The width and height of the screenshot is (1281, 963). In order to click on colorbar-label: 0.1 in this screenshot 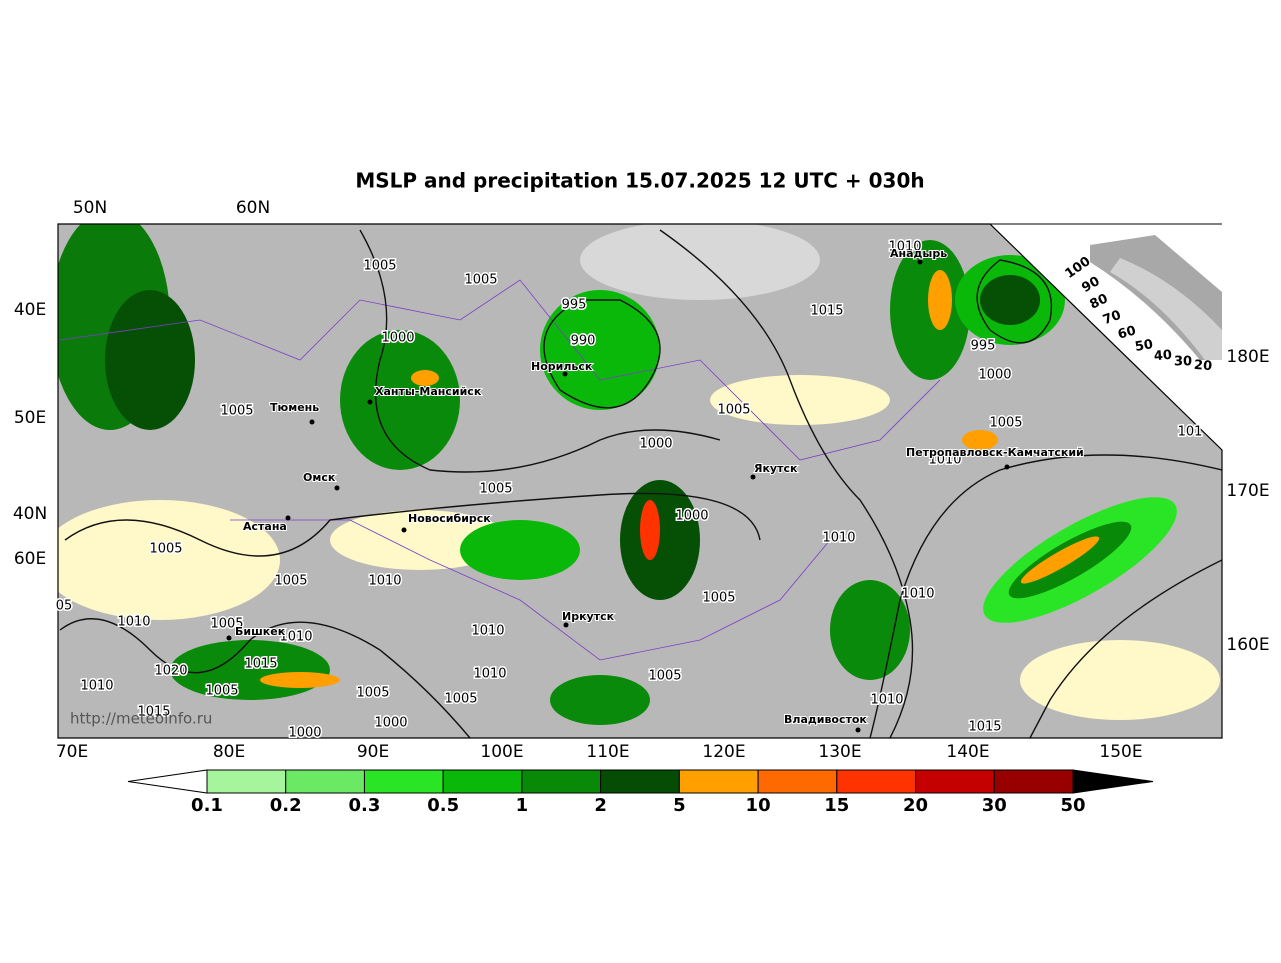, I will do `click(207, 805)`.